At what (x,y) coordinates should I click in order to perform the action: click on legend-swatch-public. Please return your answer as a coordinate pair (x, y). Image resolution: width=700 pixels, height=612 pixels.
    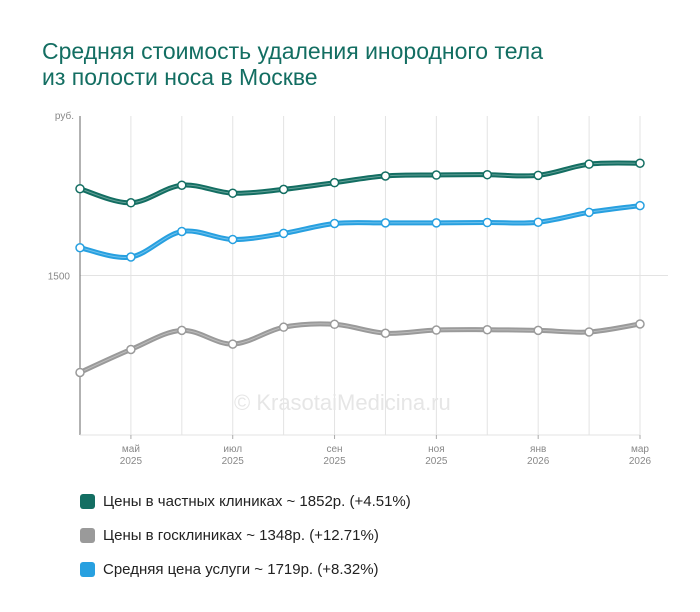
    Looking at the image, I should click on (87, 535).